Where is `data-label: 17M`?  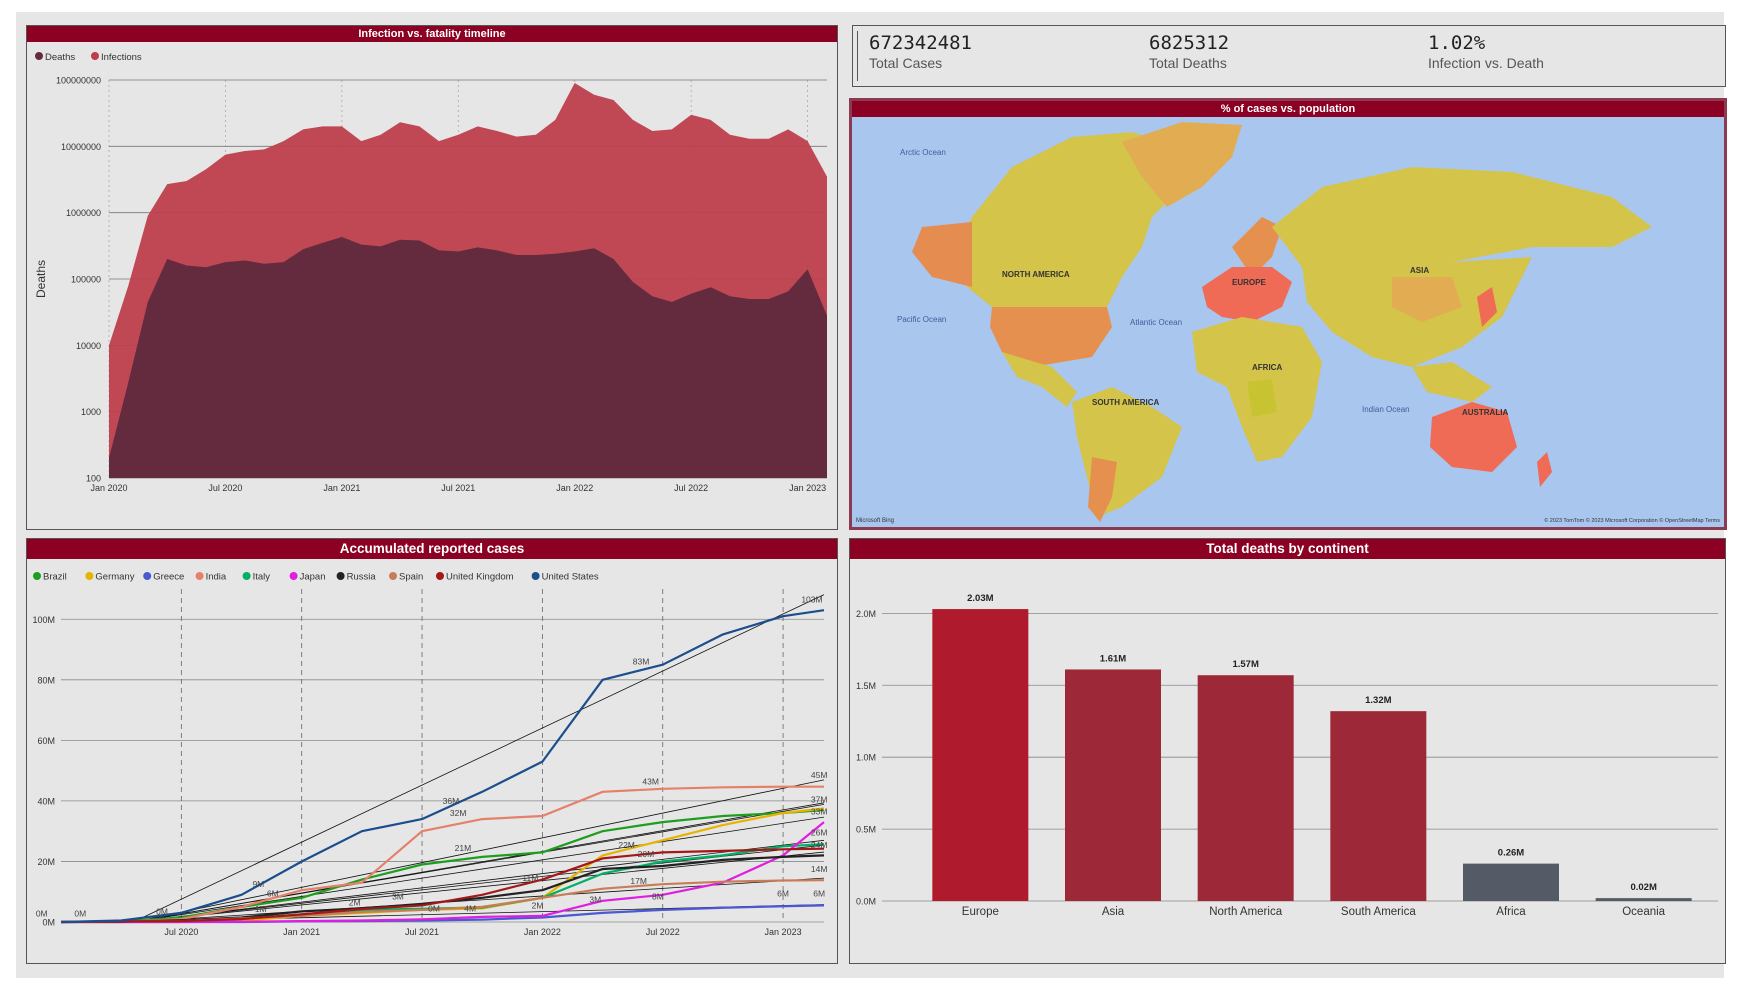
data-label: 17M is located at coordinates (638, 881).